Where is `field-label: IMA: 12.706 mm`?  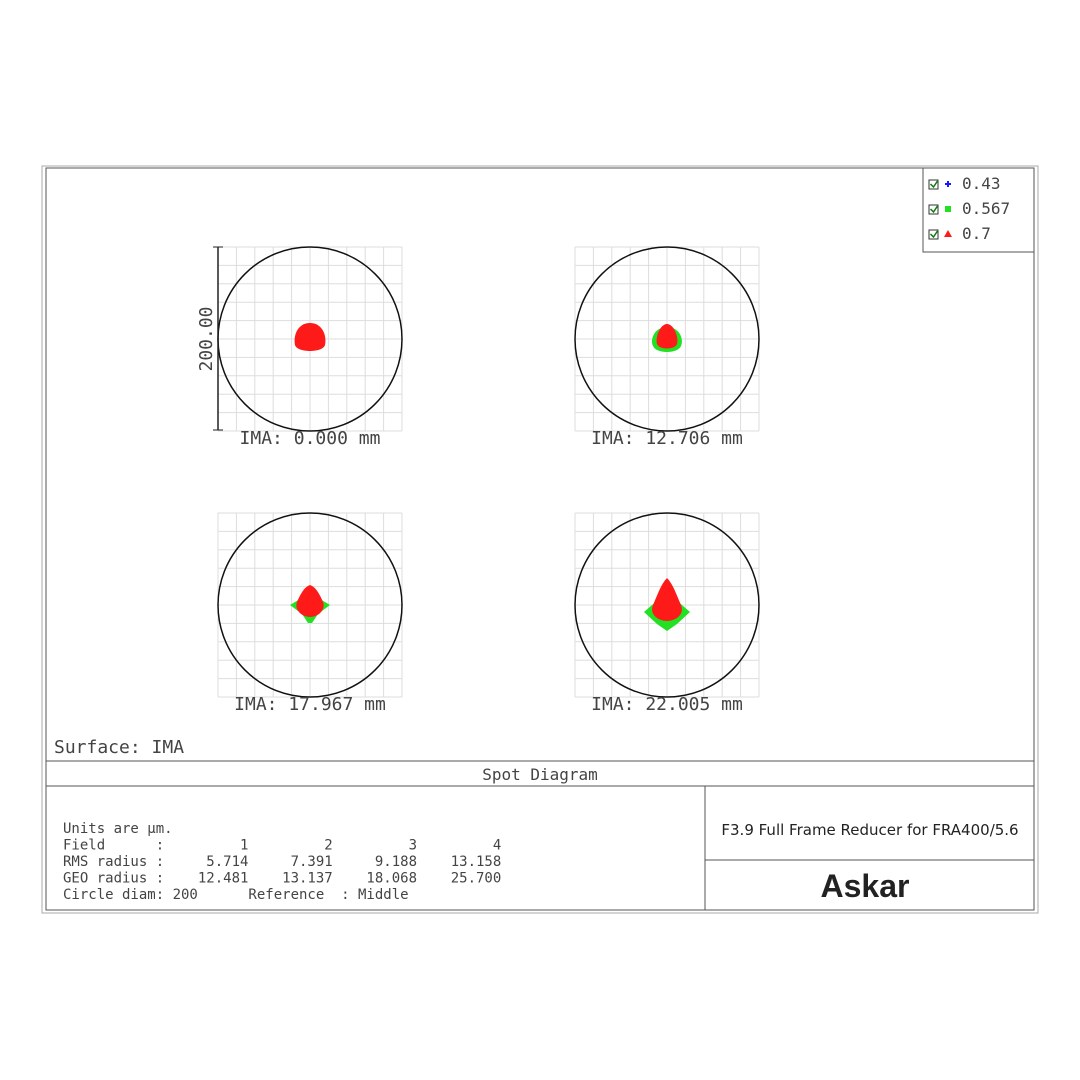 field-label: IMA: 12.706 mm is located at coordinates (667, 438).